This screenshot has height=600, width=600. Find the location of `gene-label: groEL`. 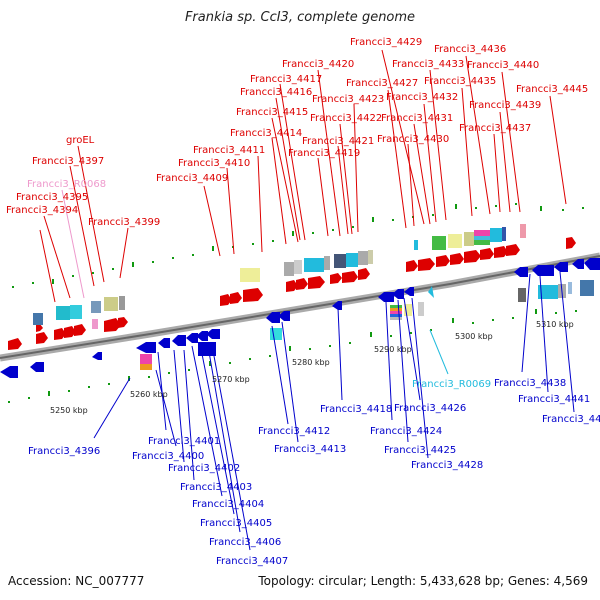

gene-label: groEL is located at coordinates (80, 140).